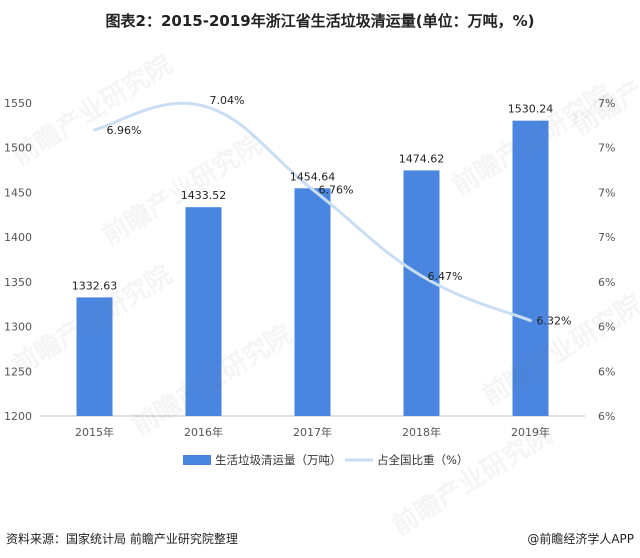 The image size is (640, 558). Describe the element at coordinates (124, 130) in the screenshot. I see `line-value-label: 6.96%` at that location.